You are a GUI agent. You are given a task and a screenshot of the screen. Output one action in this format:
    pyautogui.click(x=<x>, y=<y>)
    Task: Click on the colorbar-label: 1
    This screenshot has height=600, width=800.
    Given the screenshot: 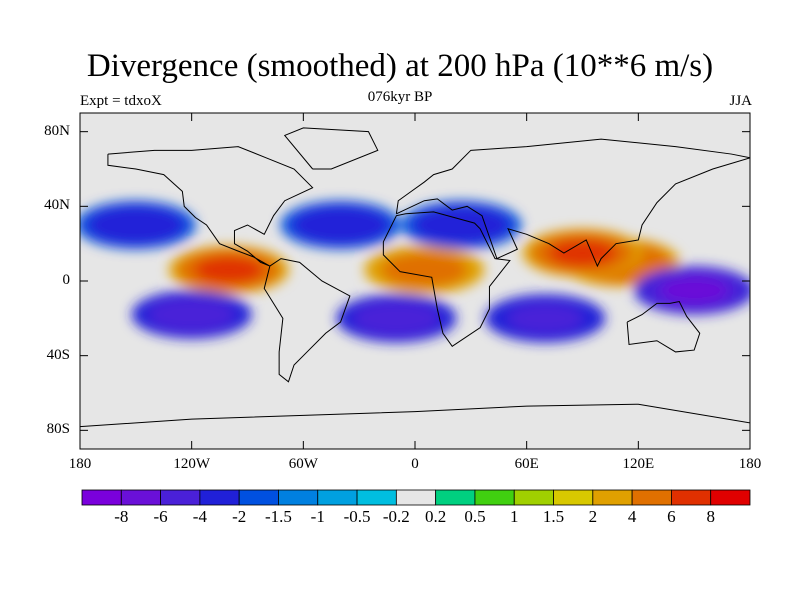 What is the action you would take?
    pyautogui.click(x=514, y=516)
    